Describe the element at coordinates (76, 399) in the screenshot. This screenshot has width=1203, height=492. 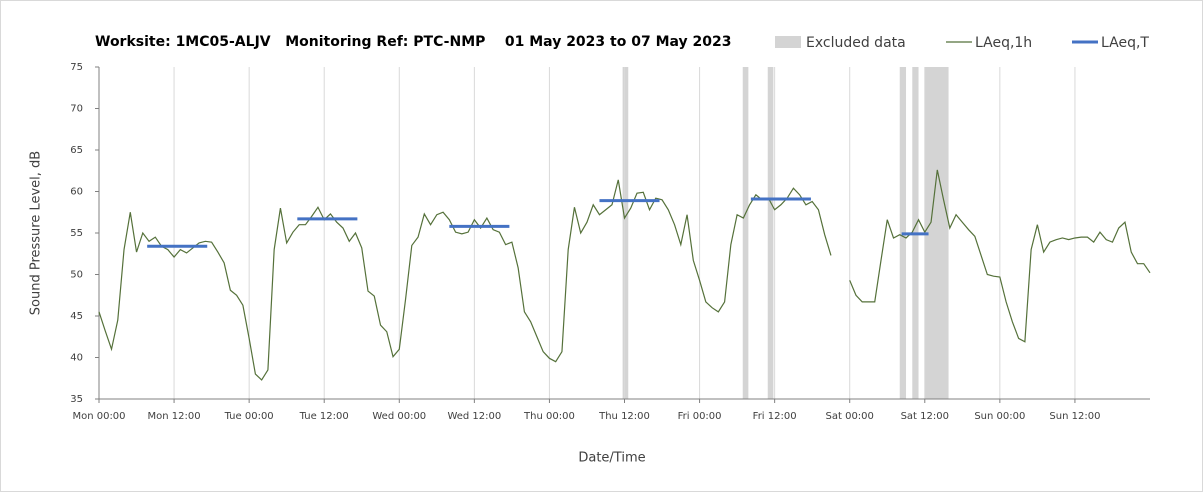
I see `y-tick-label: 35` at that location.